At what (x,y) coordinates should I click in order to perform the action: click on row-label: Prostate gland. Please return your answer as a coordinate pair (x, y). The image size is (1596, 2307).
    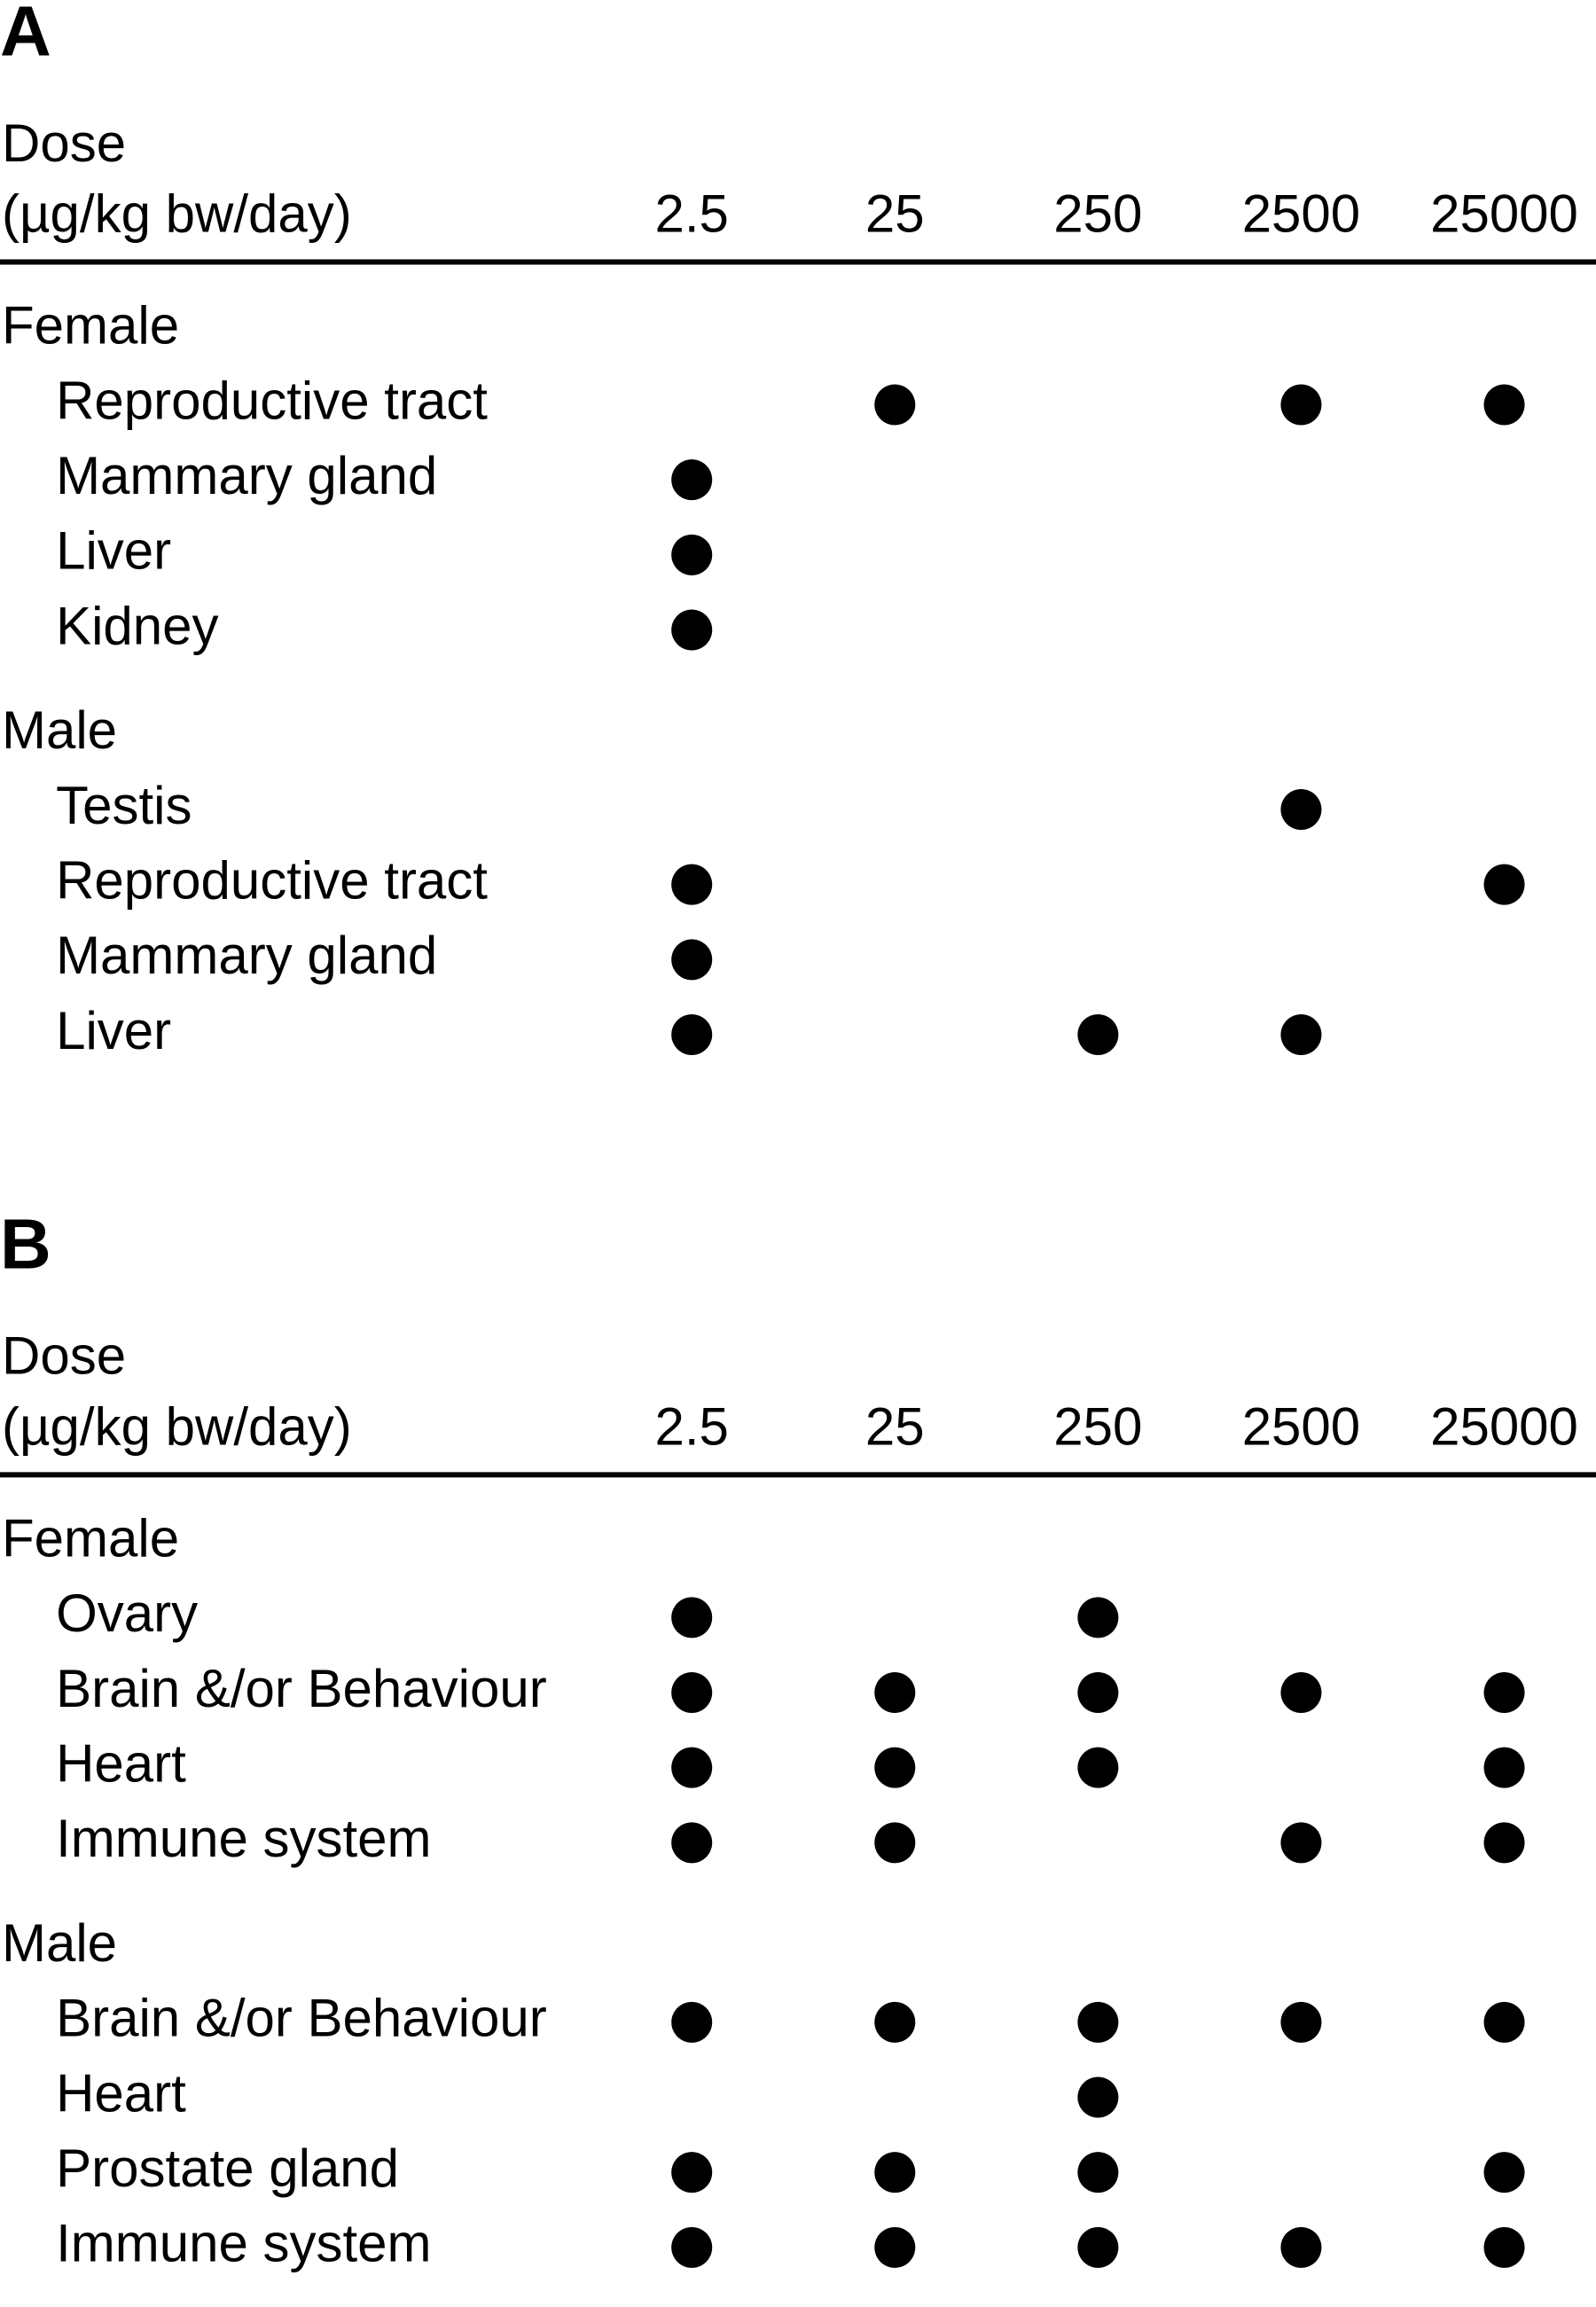
    Looking at the image, I should click on (227, 2168).